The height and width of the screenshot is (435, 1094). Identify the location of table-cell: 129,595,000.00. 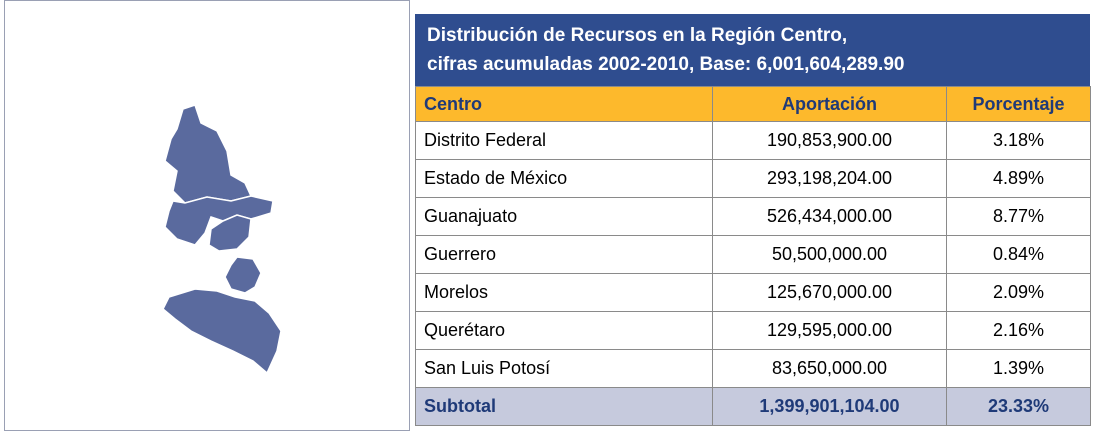
(829, 330).